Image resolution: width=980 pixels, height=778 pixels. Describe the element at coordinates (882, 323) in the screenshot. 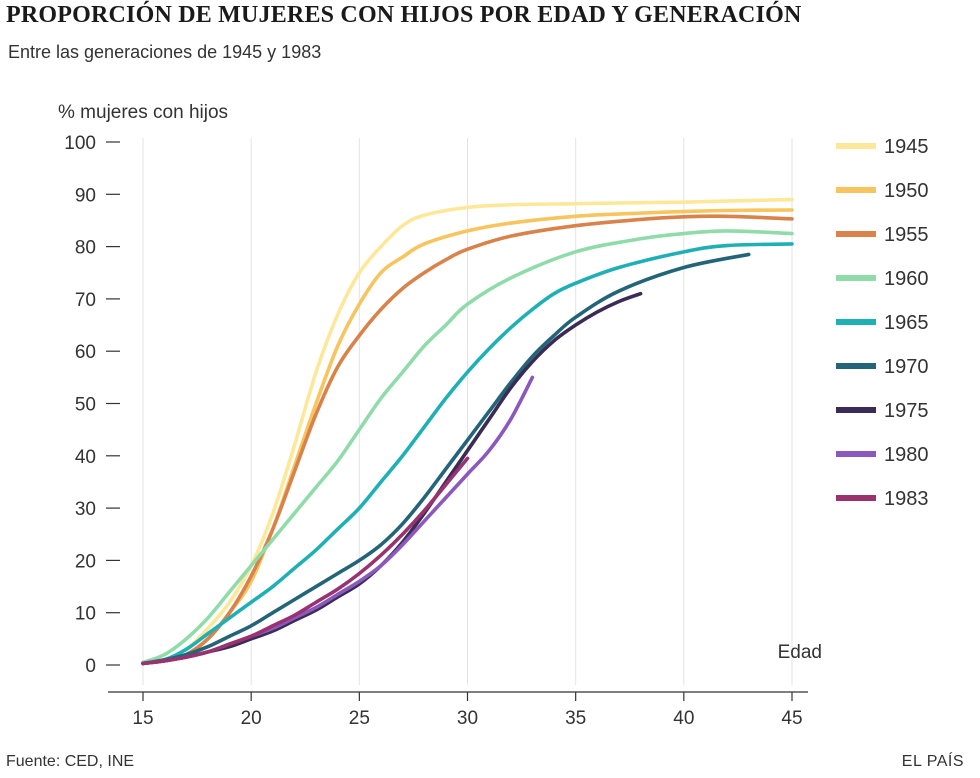

I see `legend: 1945 1950 1955 1960 1965 1970 1975 1980 1983` at that location.